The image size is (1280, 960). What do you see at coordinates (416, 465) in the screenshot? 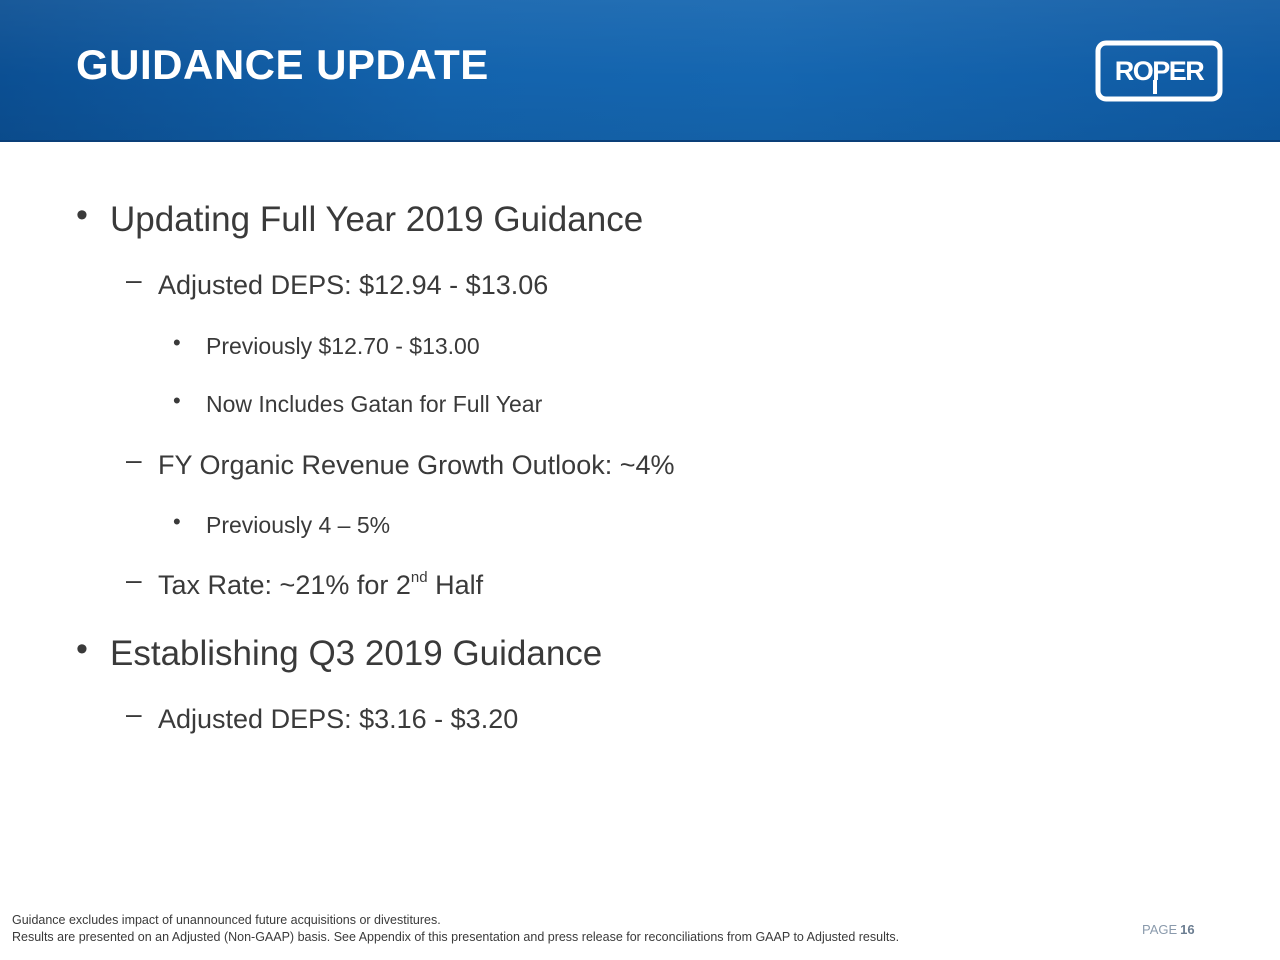
I see `organic-growth-text: FY Organic Revenue Growth Outlook: ~4%` at bounding box center [416, 465].